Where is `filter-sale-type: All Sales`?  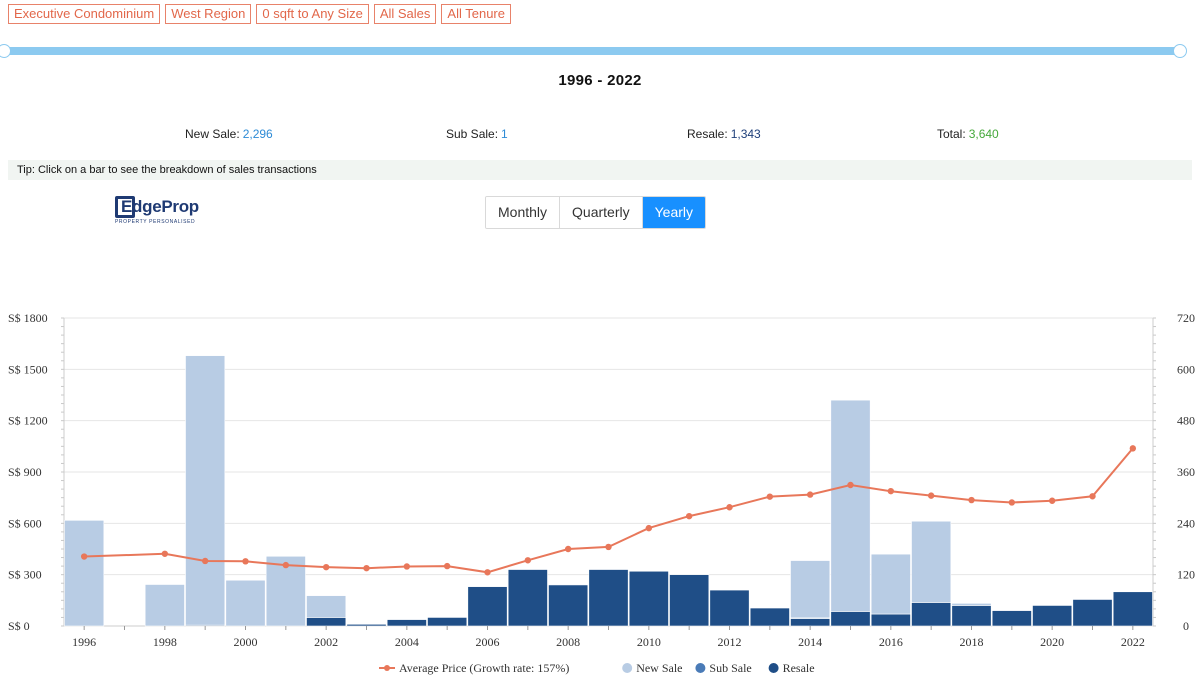
filter-sale-type: All Sales is located at coordinates (405, 14).